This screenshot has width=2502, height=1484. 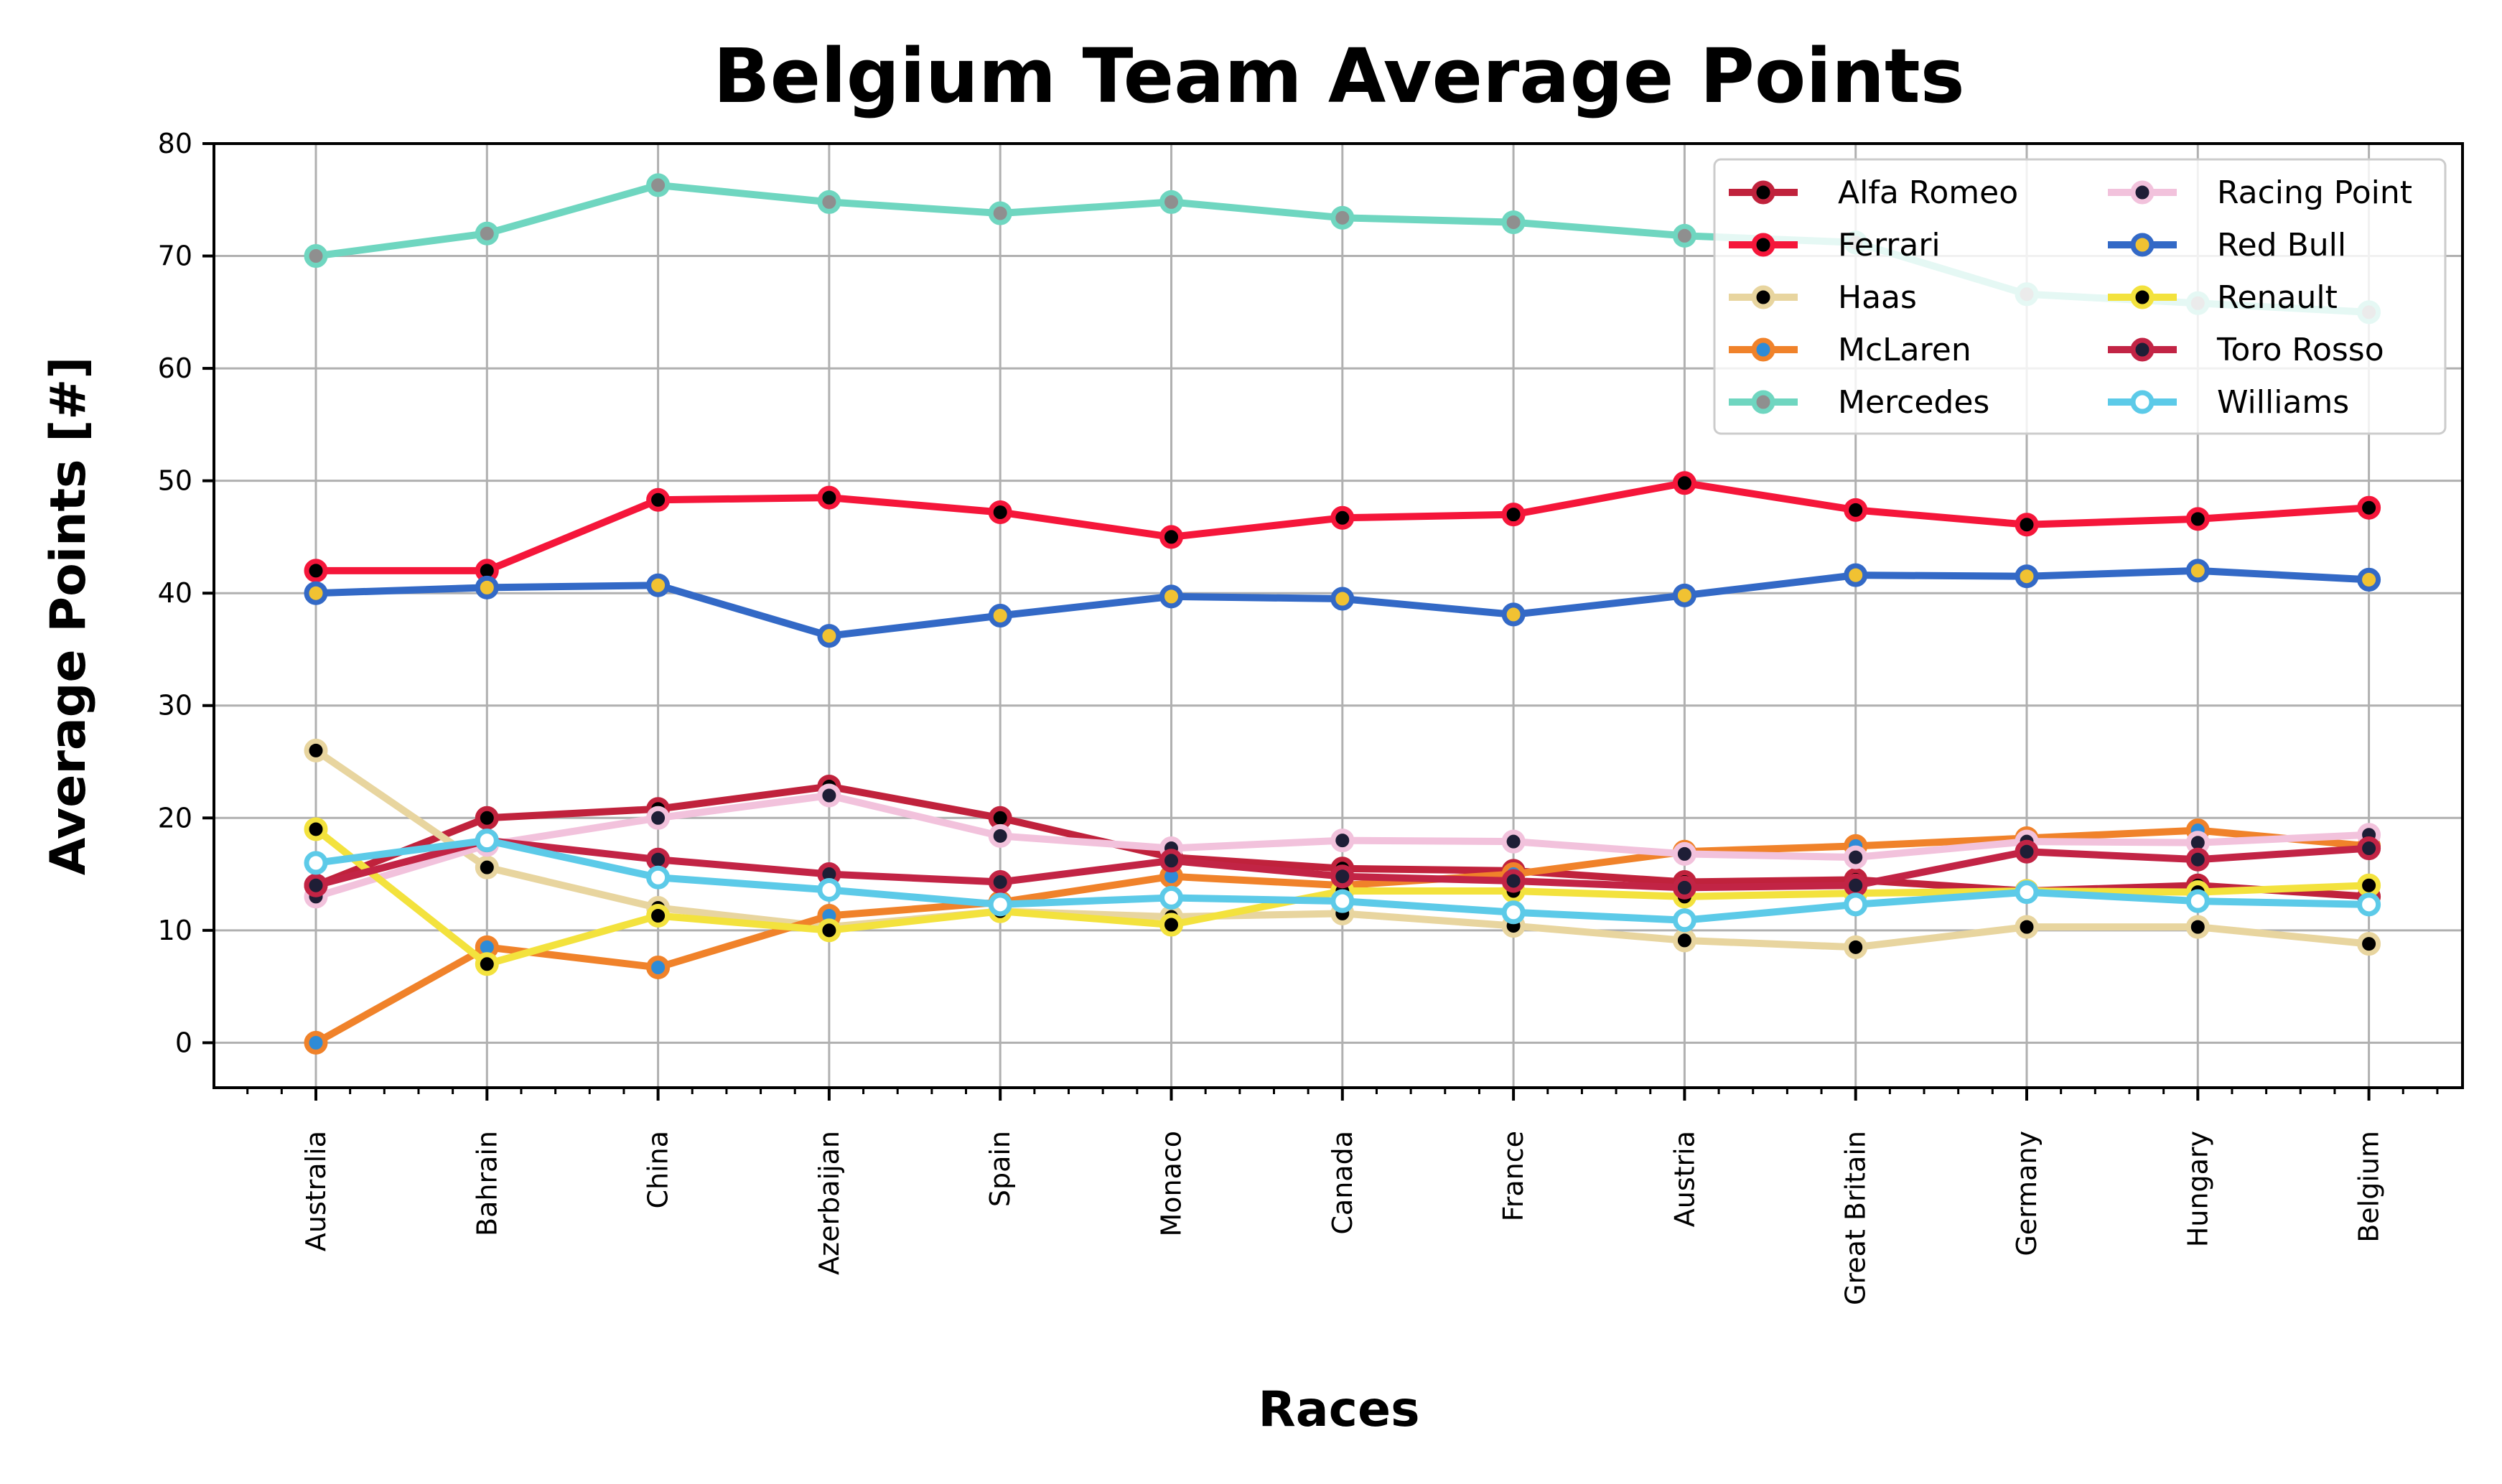 I want to click on y-tick-label: 60, so click(x=175, y=368).